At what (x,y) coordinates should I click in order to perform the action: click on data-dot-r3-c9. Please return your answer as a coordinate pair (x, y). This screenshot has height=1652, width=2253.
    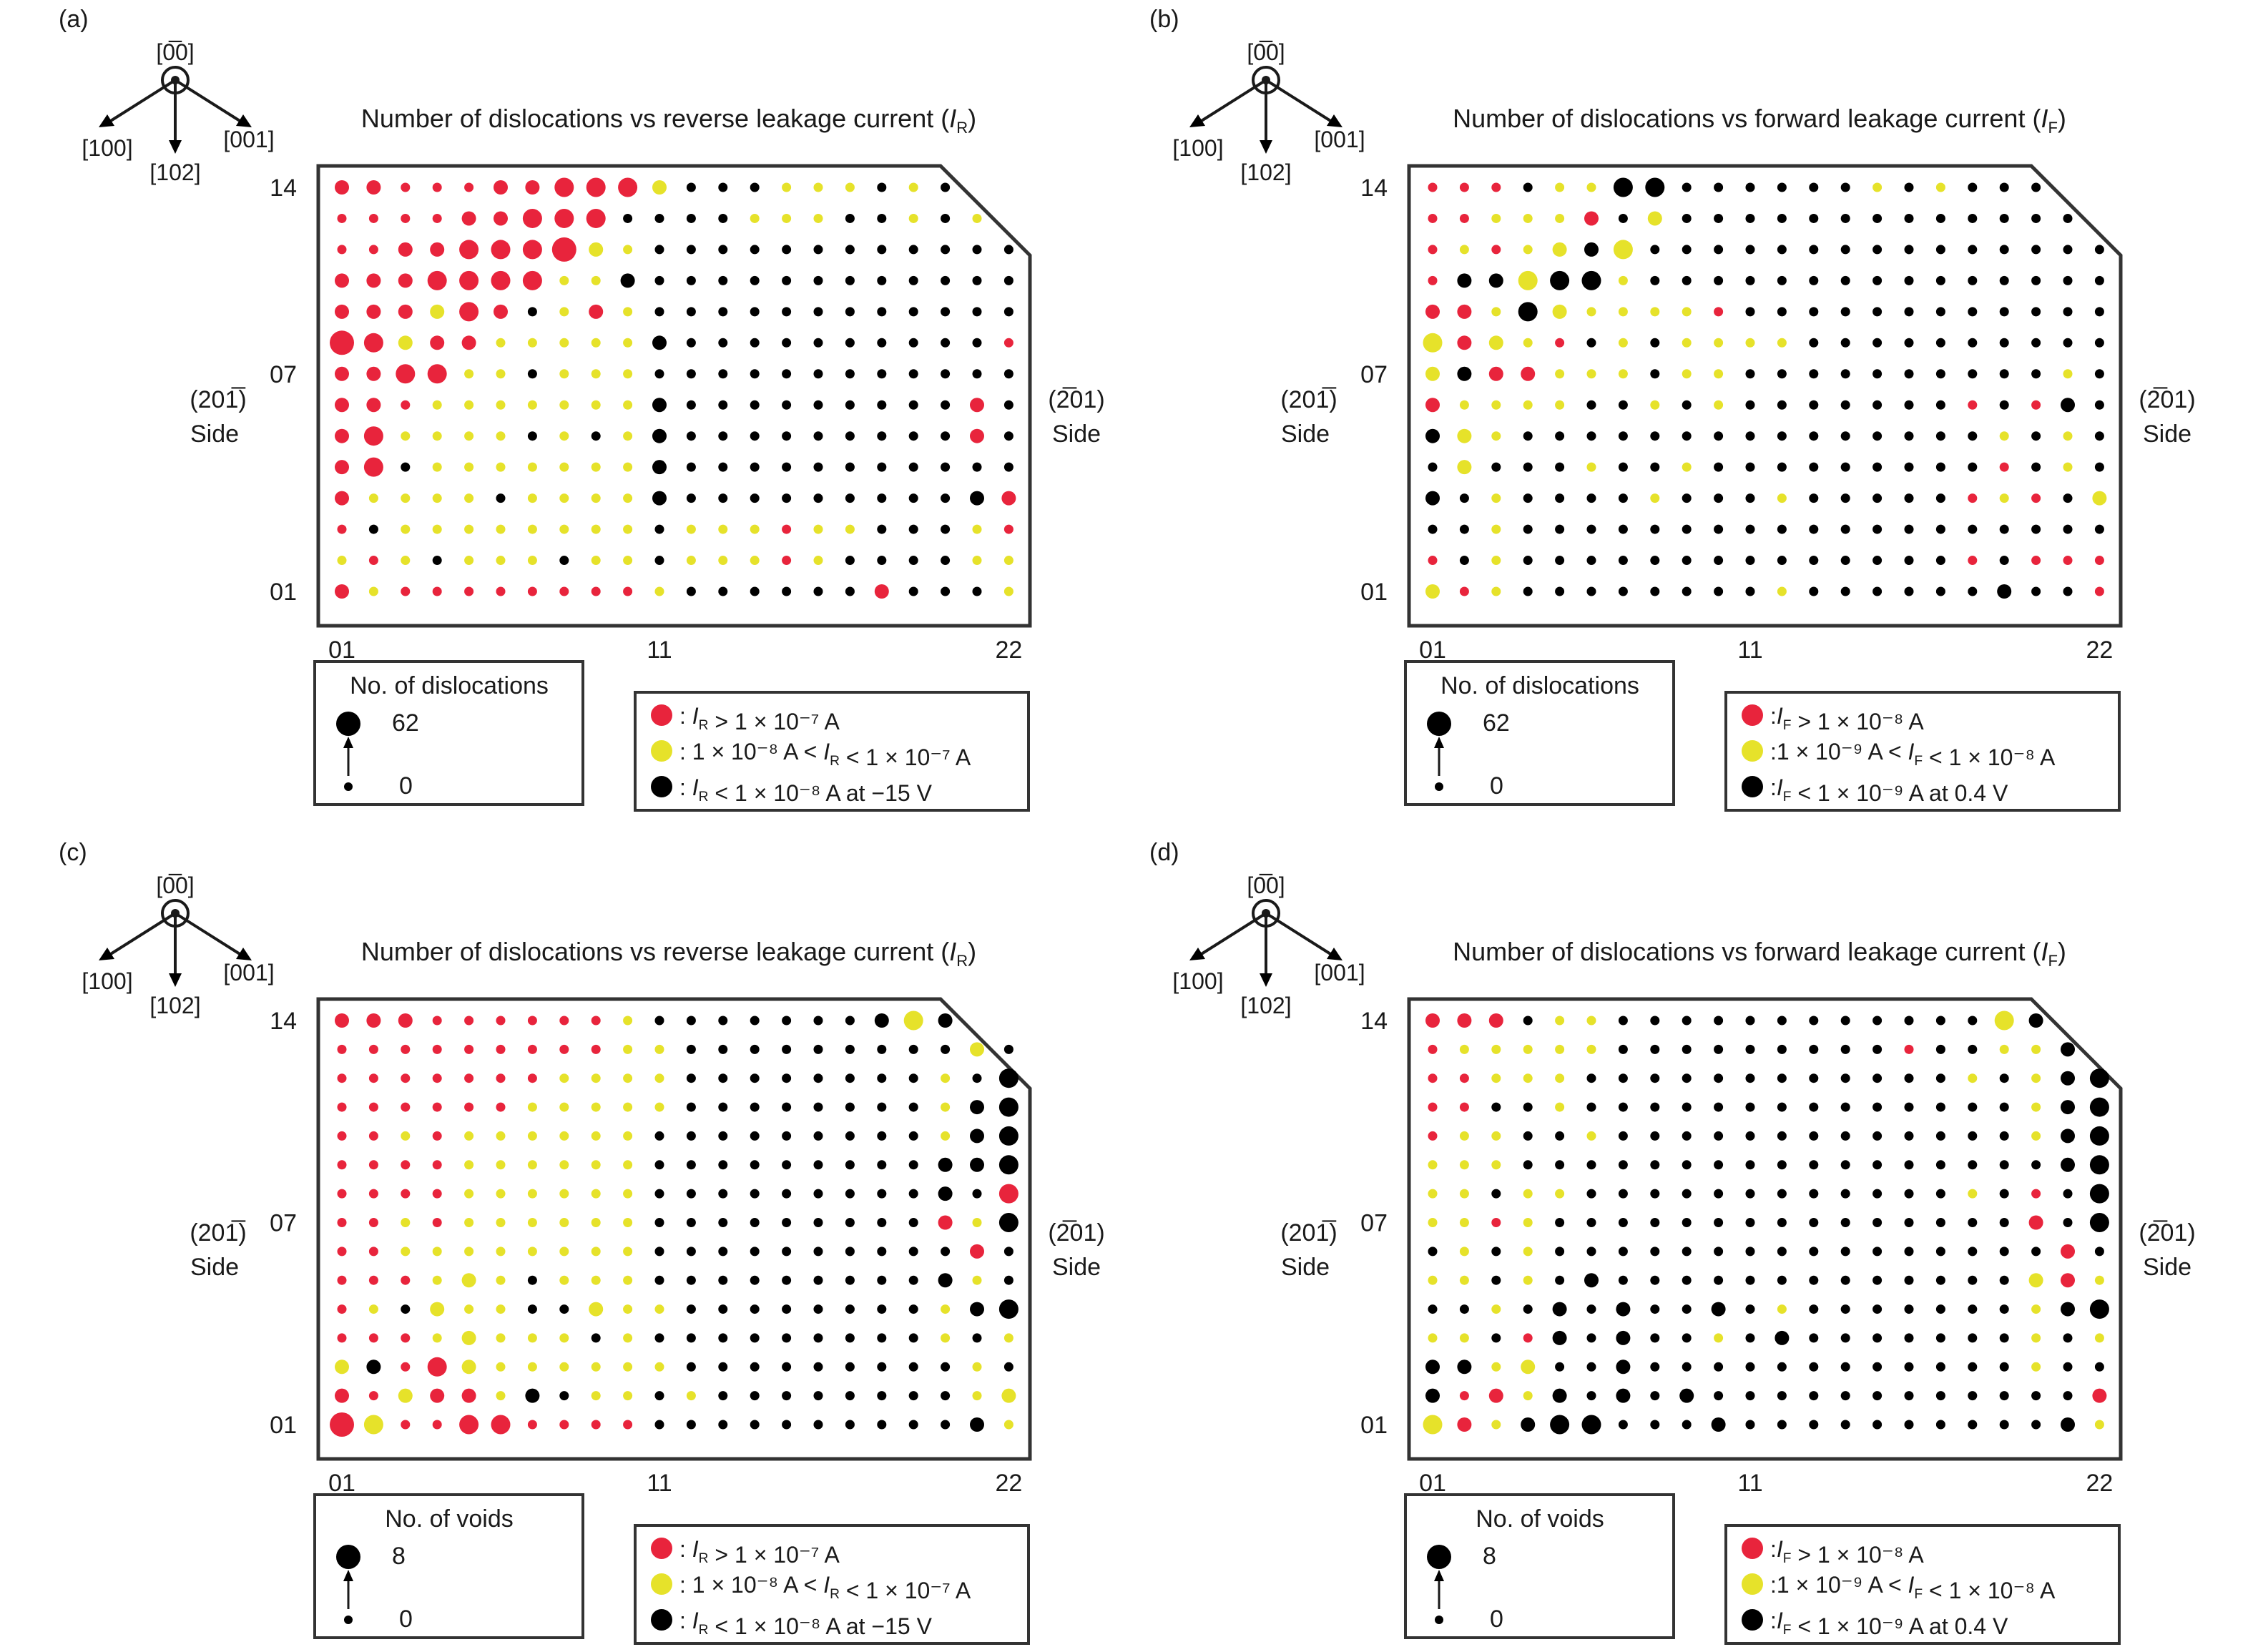
    Looking at the image, I should click on (628, 1107).